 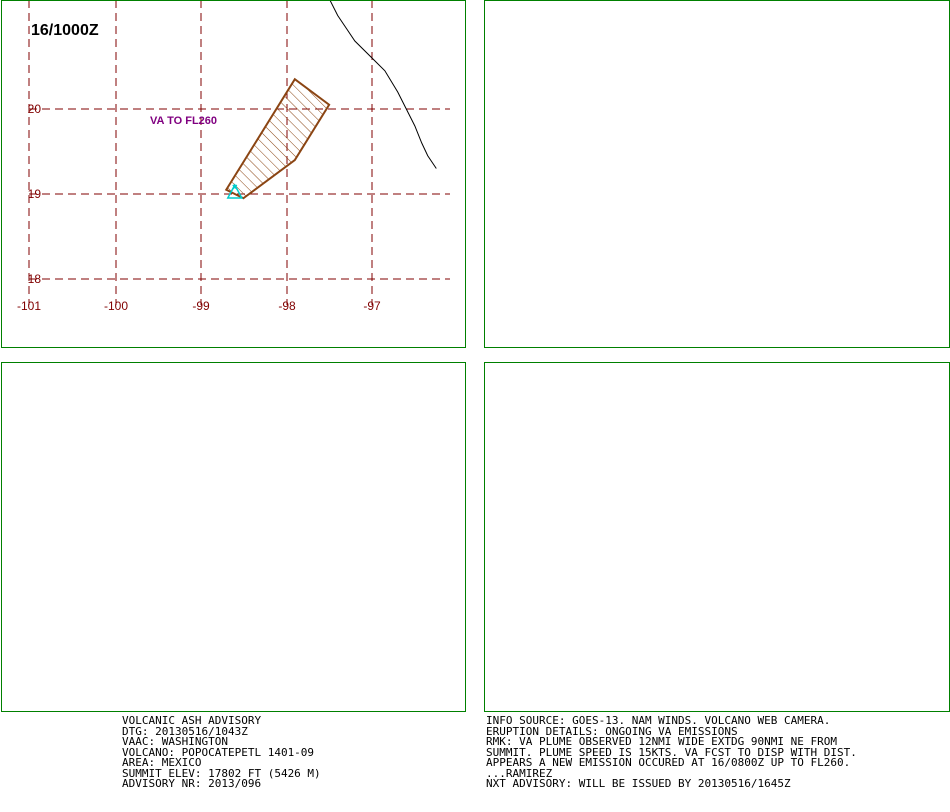 I want to click on advisory-line: AREA: MEXICO, so click(x=162, y=762).